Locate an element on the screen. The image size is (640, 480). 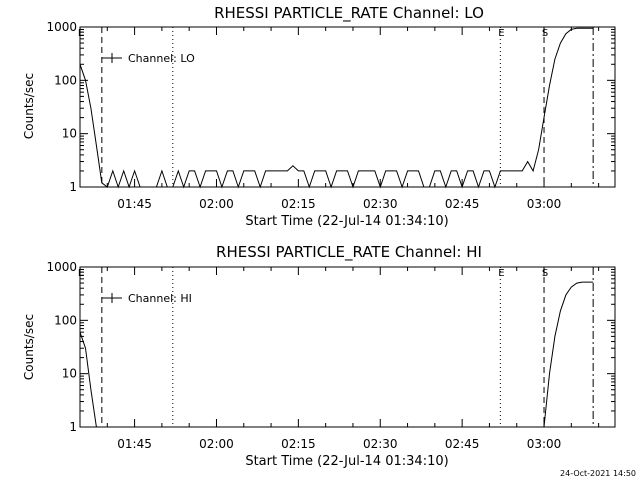
legend: Channel: HI is located at coordinates (147, 298).